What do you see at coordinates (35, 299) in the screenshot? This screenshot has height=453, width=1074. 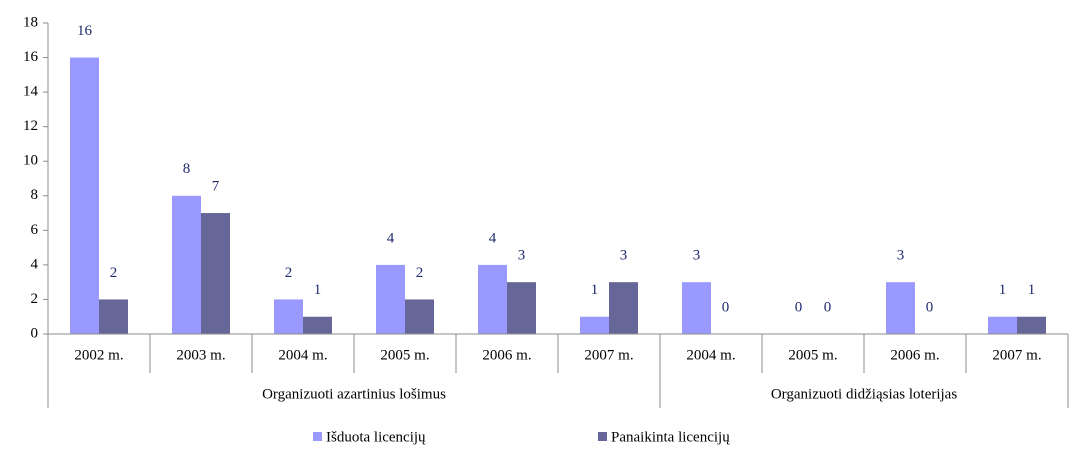 I see `y-tick-label: 2` at bounding box center [35, 299].